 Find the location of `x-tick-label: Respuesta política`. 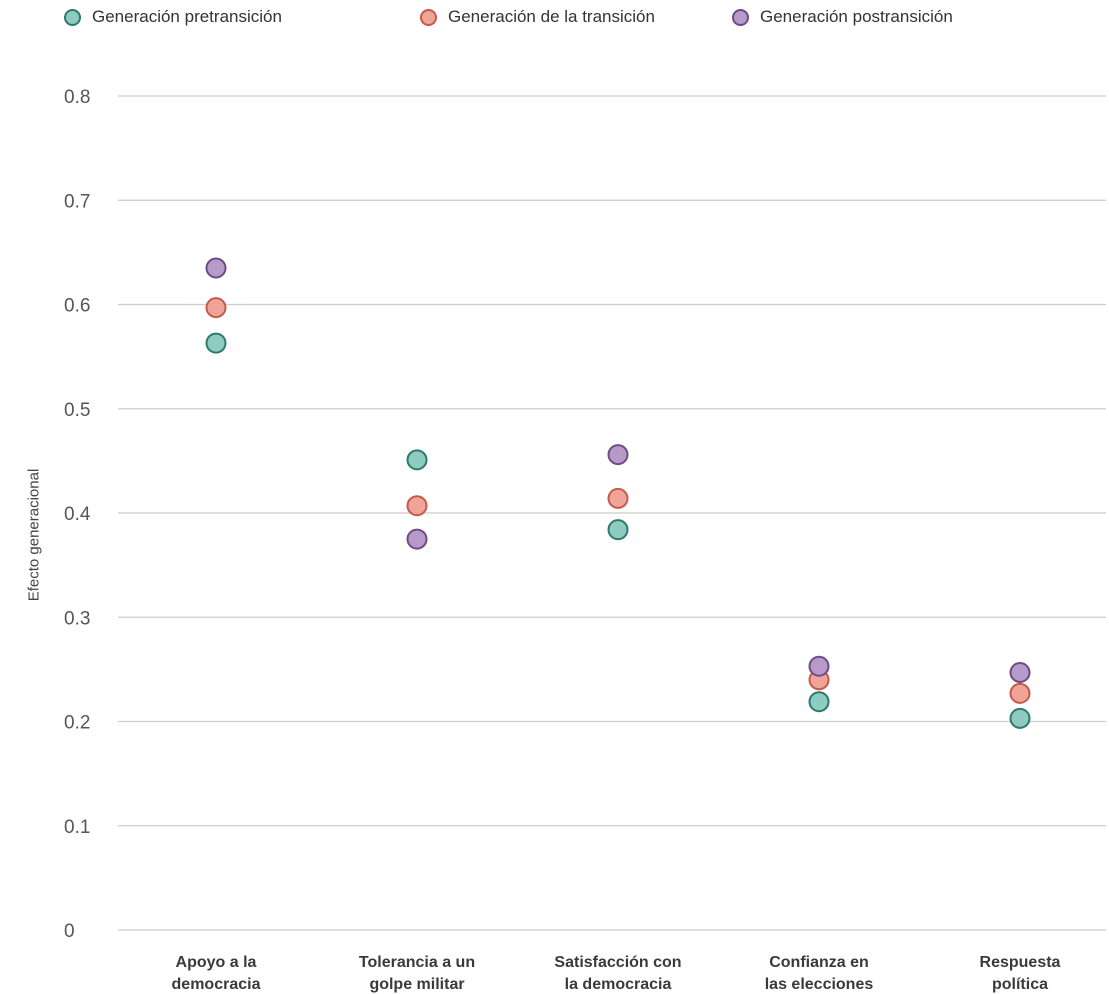

x-tick-label: Respuesta política is located at coordinates (1020, 973).